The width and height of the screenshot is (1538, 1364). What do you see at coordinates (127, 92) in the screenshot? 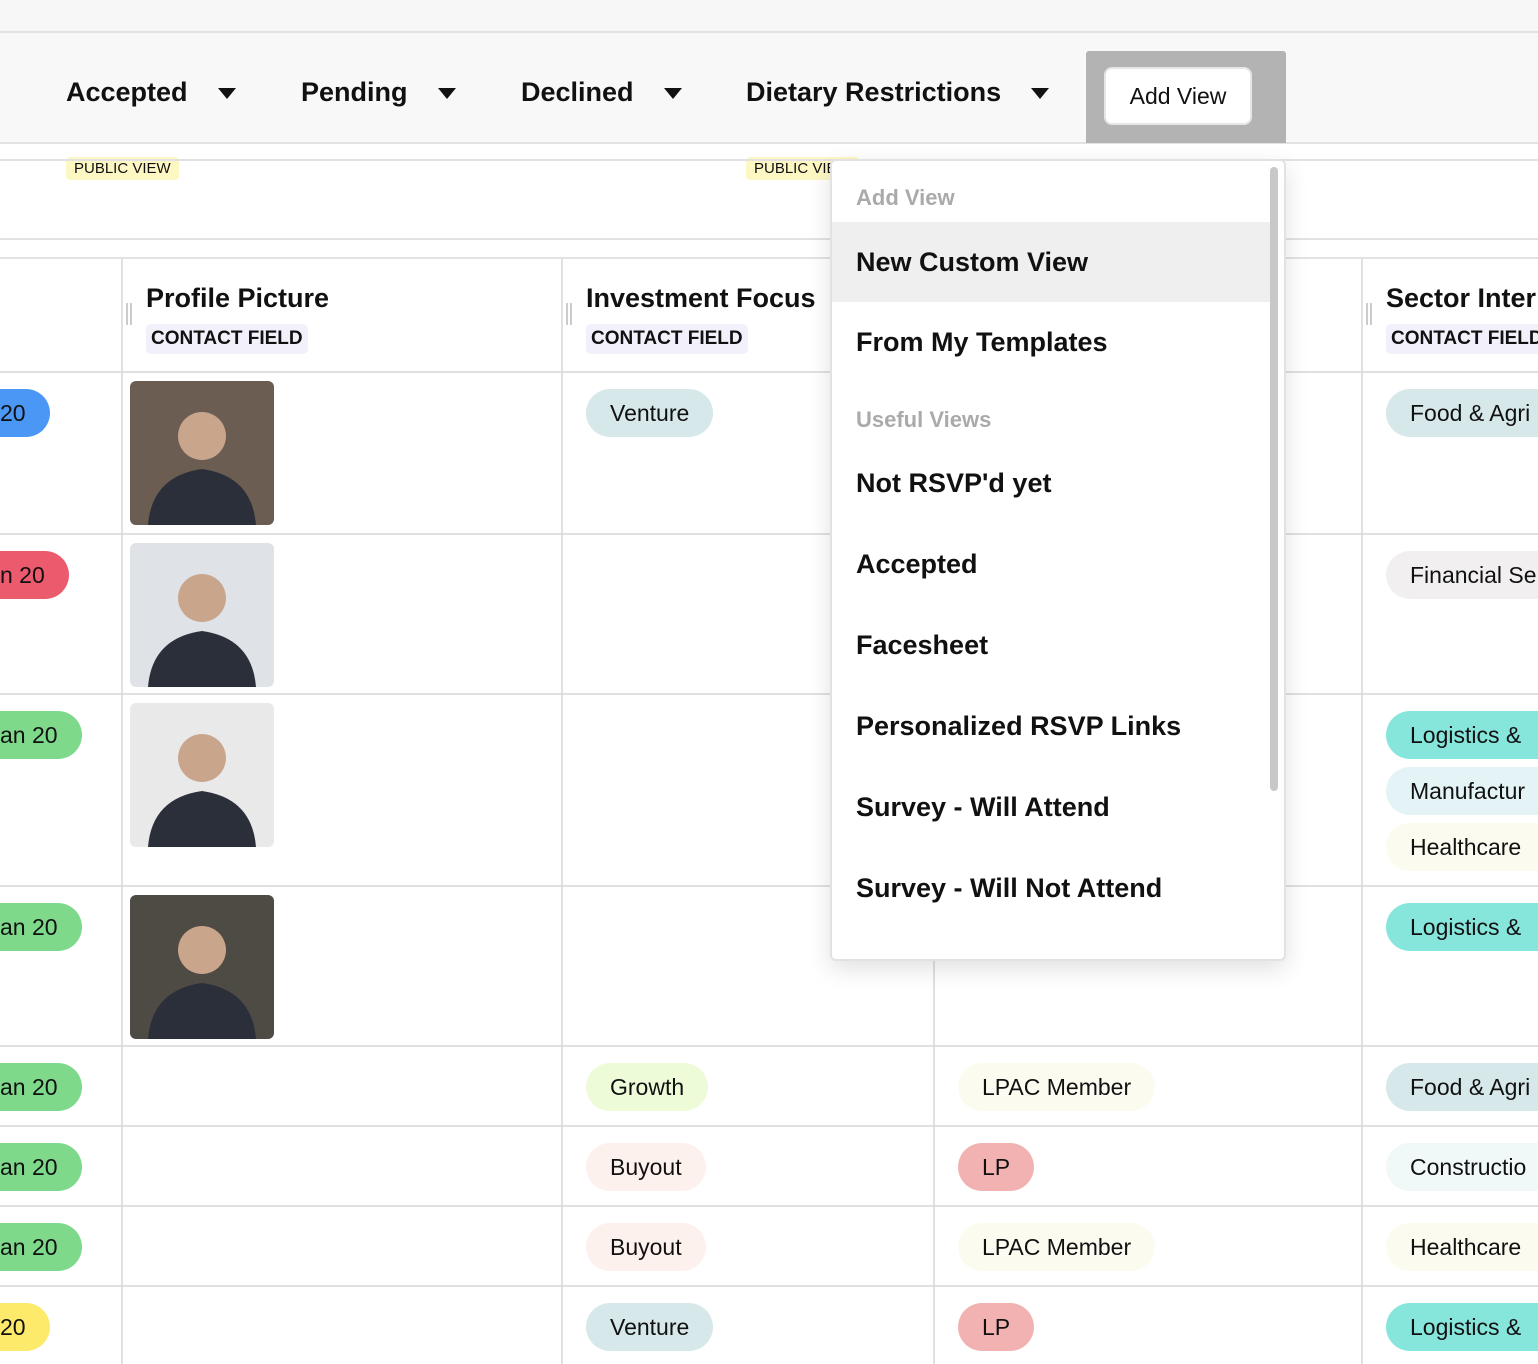
I see `tab-label: Accepted` at bounding box center [127, 92].